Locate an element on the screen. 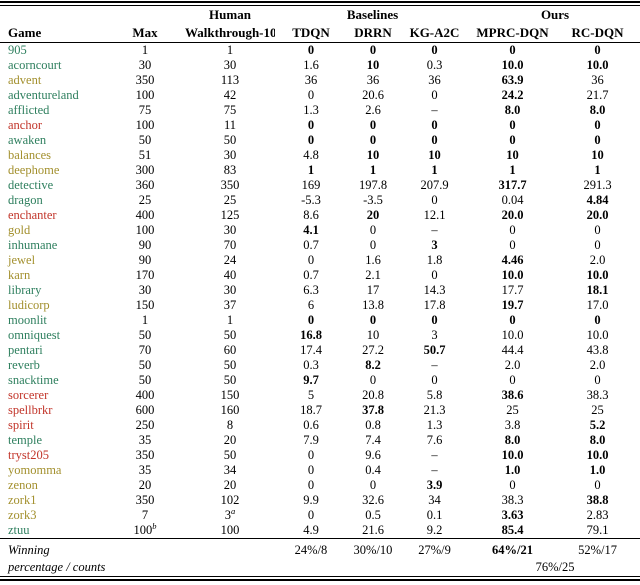 The height and width of the screenshot is (585, 640). score-cell: 20.0 is located at coordinates (597, 215).